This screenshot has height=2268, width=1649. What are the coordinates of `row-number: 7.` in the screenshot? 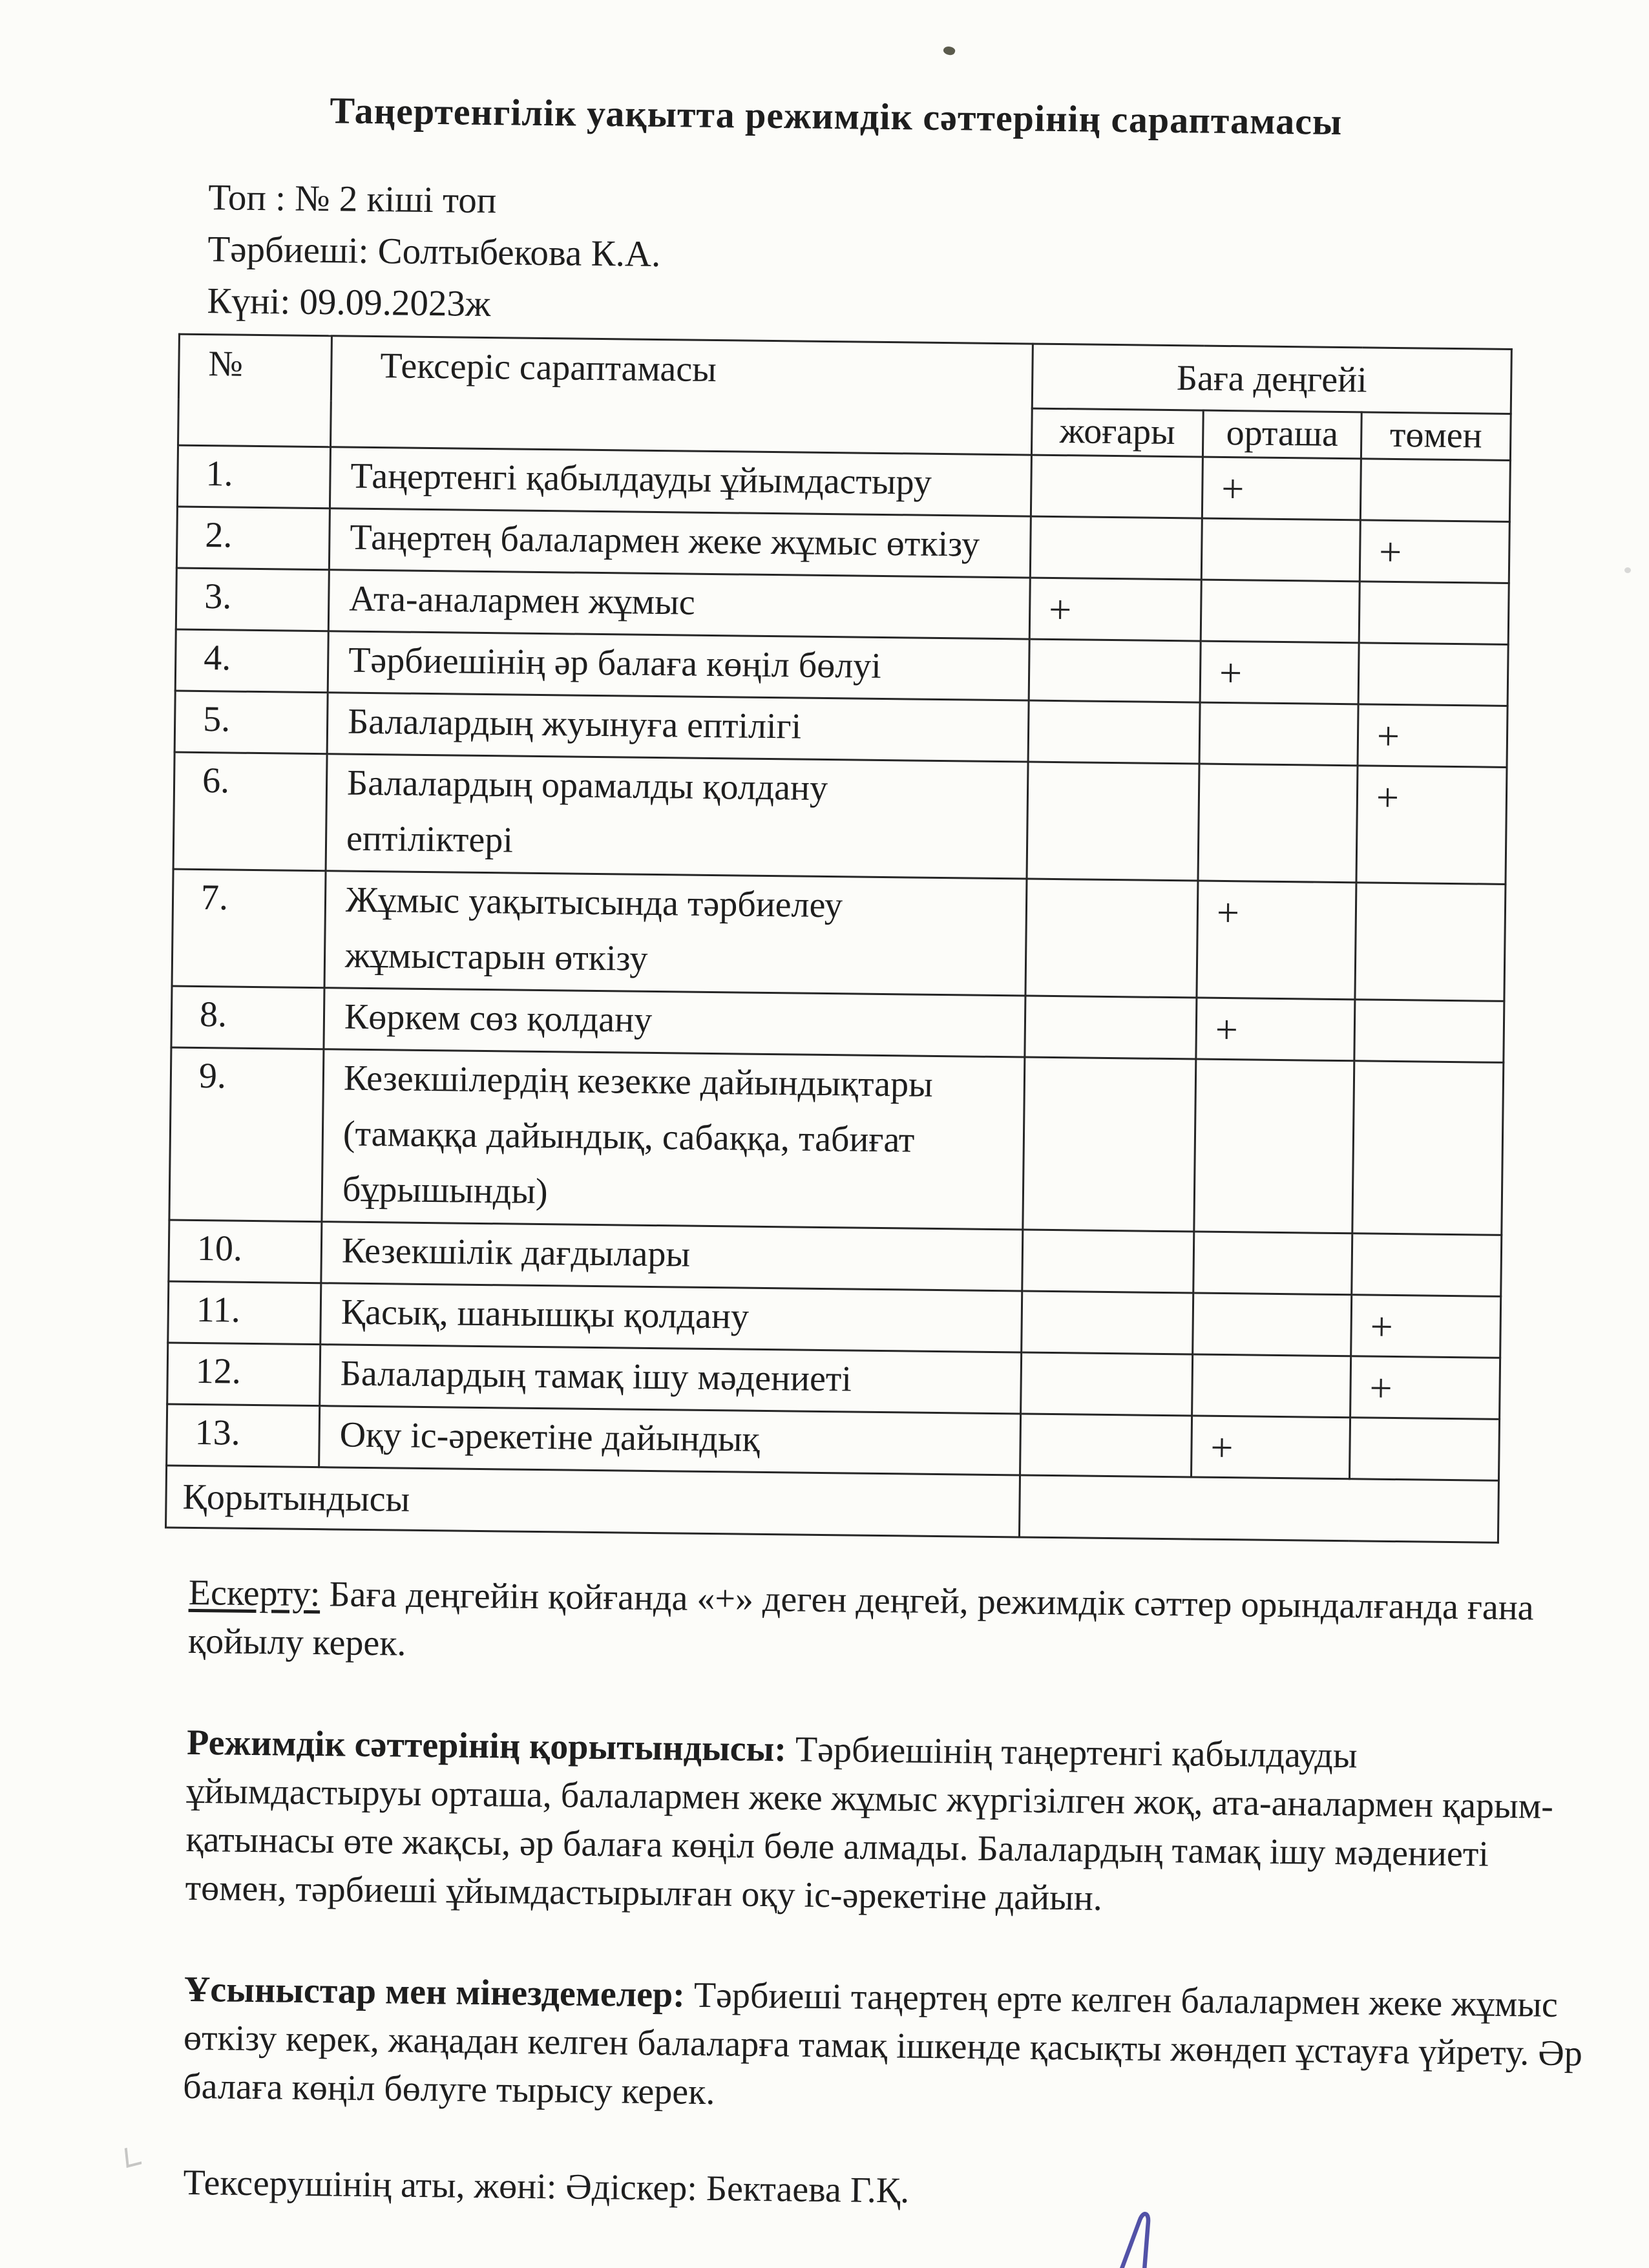 It's located at (249, 929).